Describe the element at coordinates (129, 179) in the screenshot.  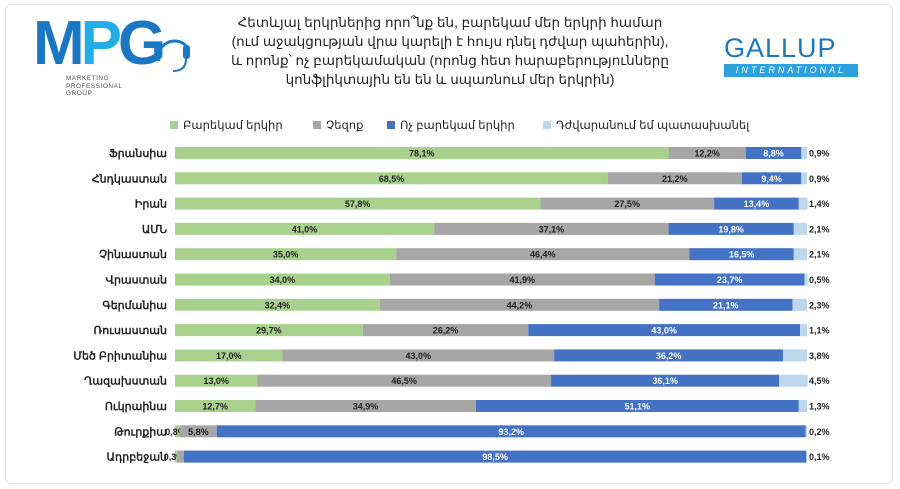
I see `category-label: Հնդկաստան` at that location.